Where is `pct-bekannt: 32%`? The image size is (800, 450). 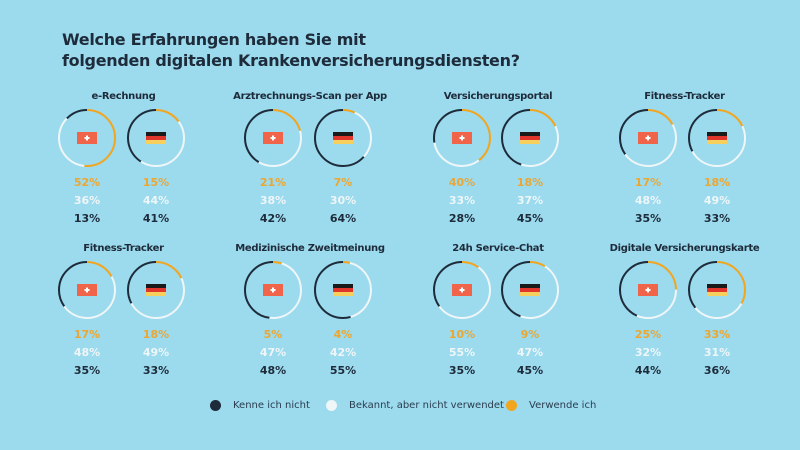 pct-bekannt: 32% is located at coordinates (648, 352).